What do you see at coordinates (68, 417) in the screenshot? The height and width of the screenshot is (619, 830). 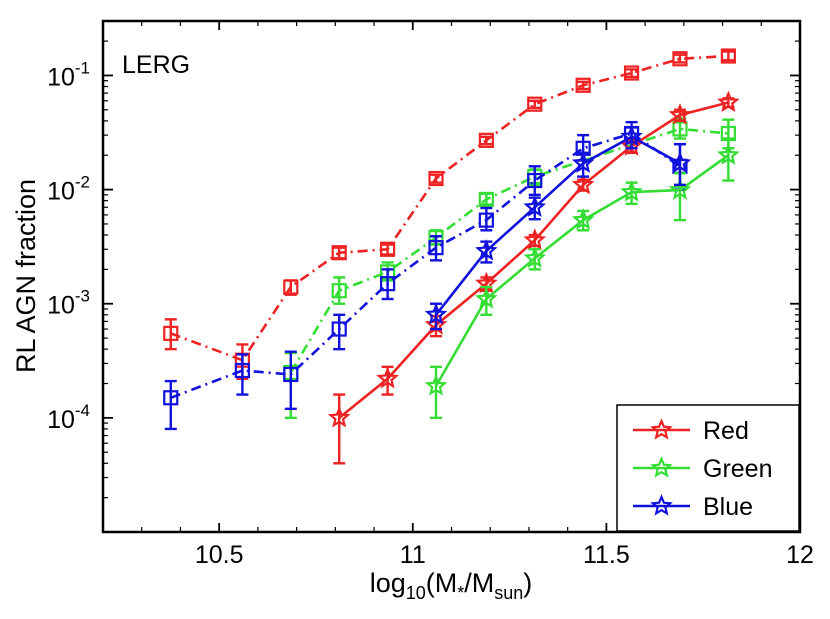 I see `y-tick-label: 10⁻⁴` at bounding box center [68, 417].